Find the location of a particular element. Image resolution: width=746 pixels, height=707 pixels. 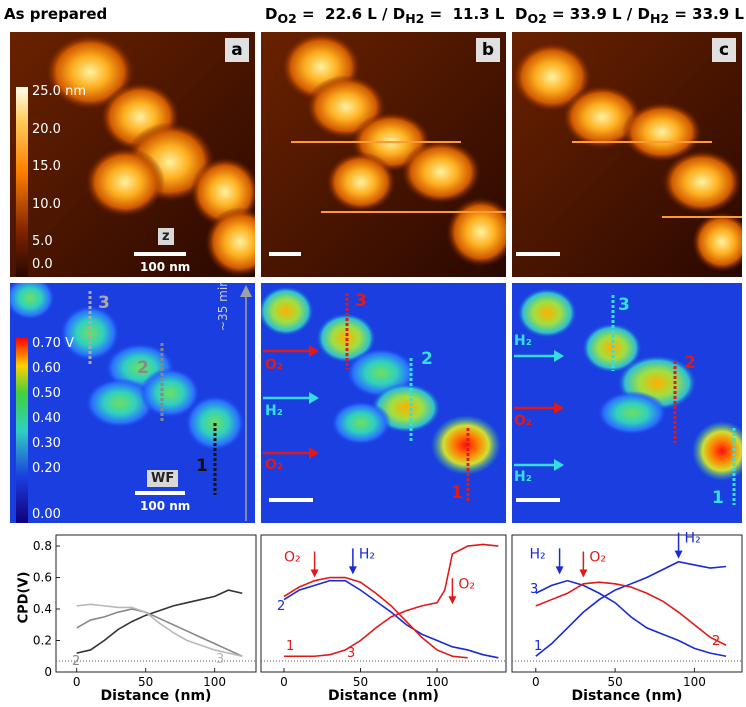

topo-tick-0: 25.0 nm is located at coordinates (59, 91).